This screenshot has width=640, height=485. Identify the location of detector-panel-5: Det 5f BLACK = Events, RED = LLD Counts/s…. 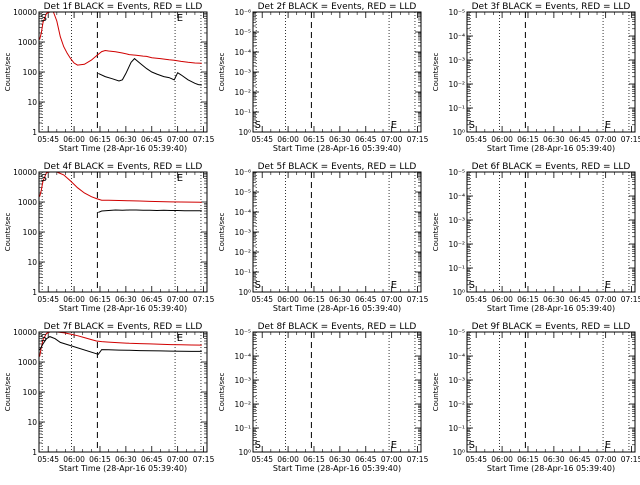
(323, 237).